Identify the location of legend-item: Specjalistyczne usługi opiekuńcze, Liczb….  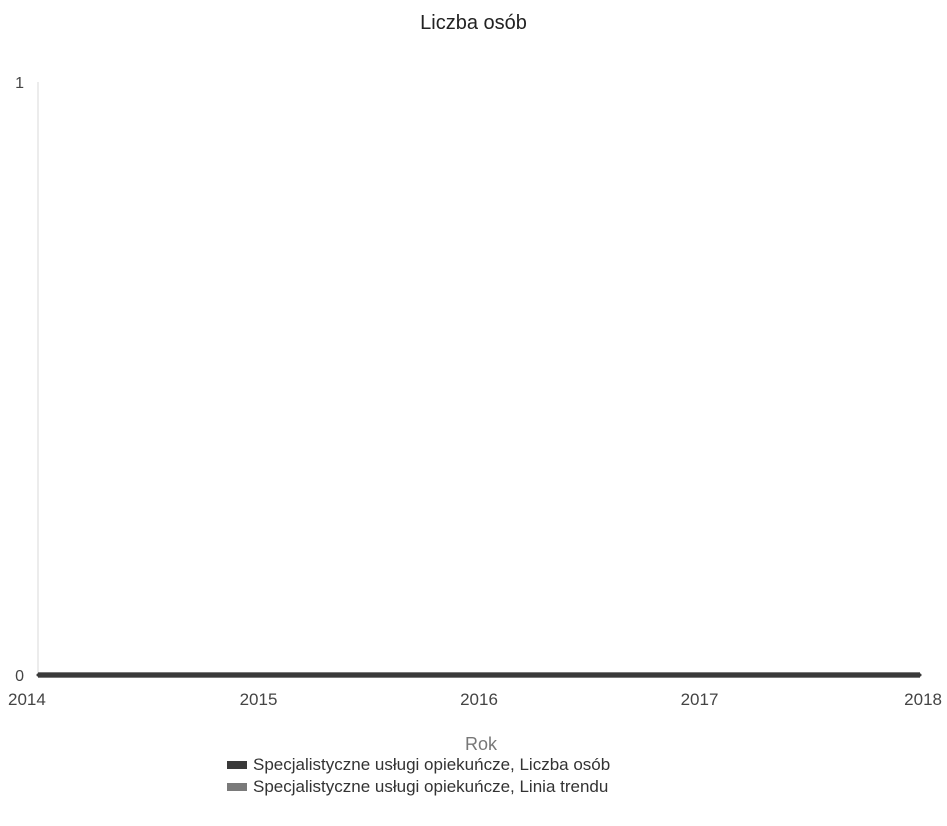
(418, 765).